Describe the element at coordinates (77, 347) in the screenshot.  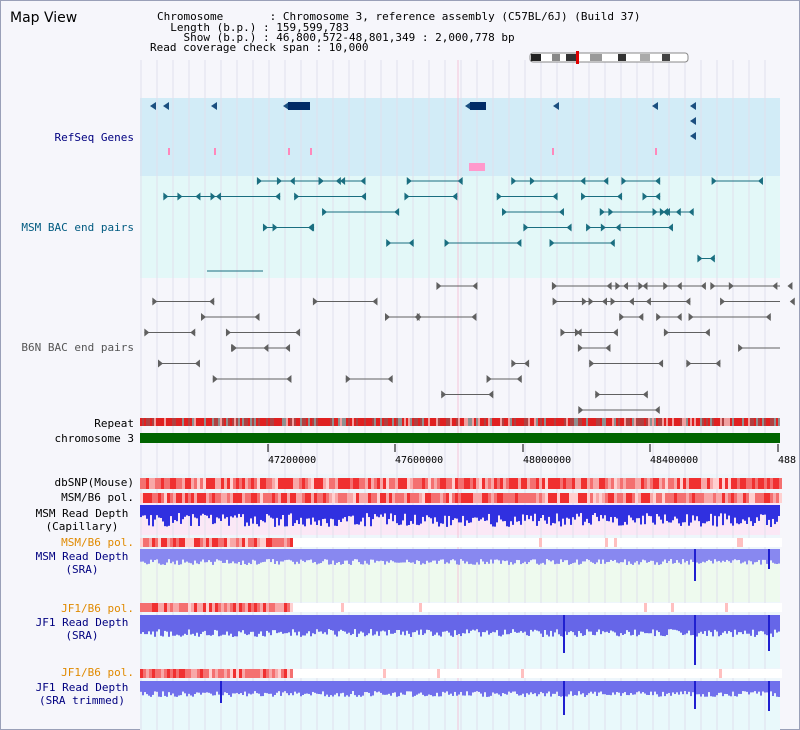
I see `track-label-b6n-bac: B6N BAC end pairs` at that location.